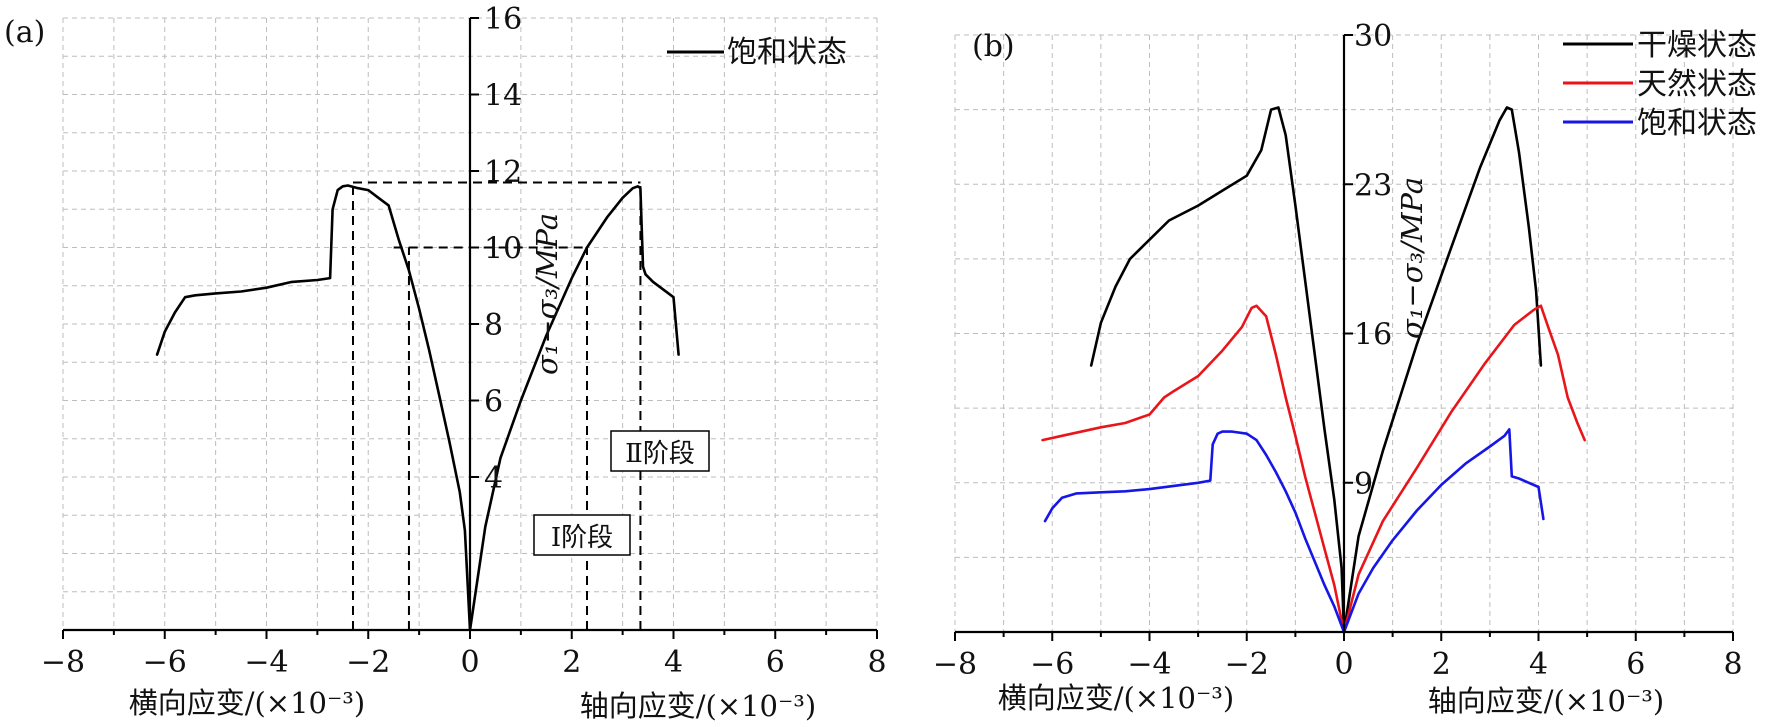 The width and height of the screenshot is (1791, 727). What do you see at coordinates (493, 402) in the screenshot?
I see `y-tick-label: 6` at bounding box center [493, 402].